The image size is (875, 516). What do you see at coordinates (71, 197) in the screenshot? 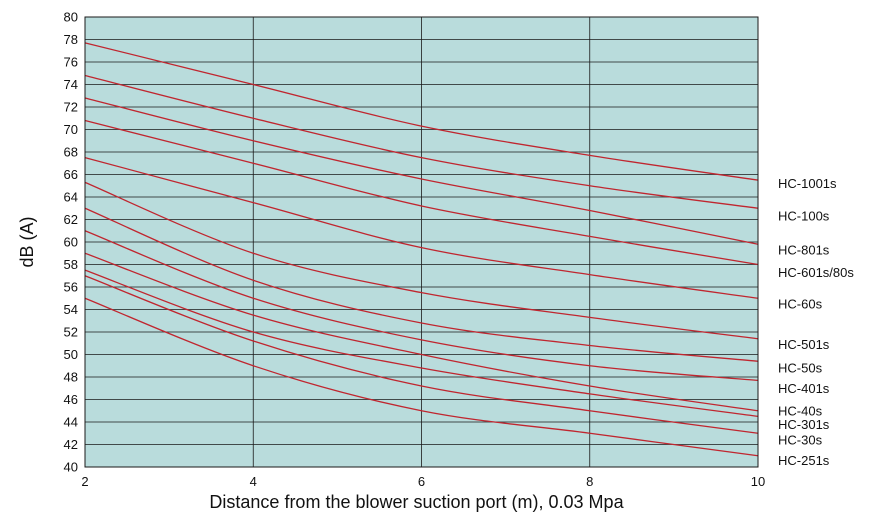
I see `y-tick-label: 64` at bounding box center [71, 197].